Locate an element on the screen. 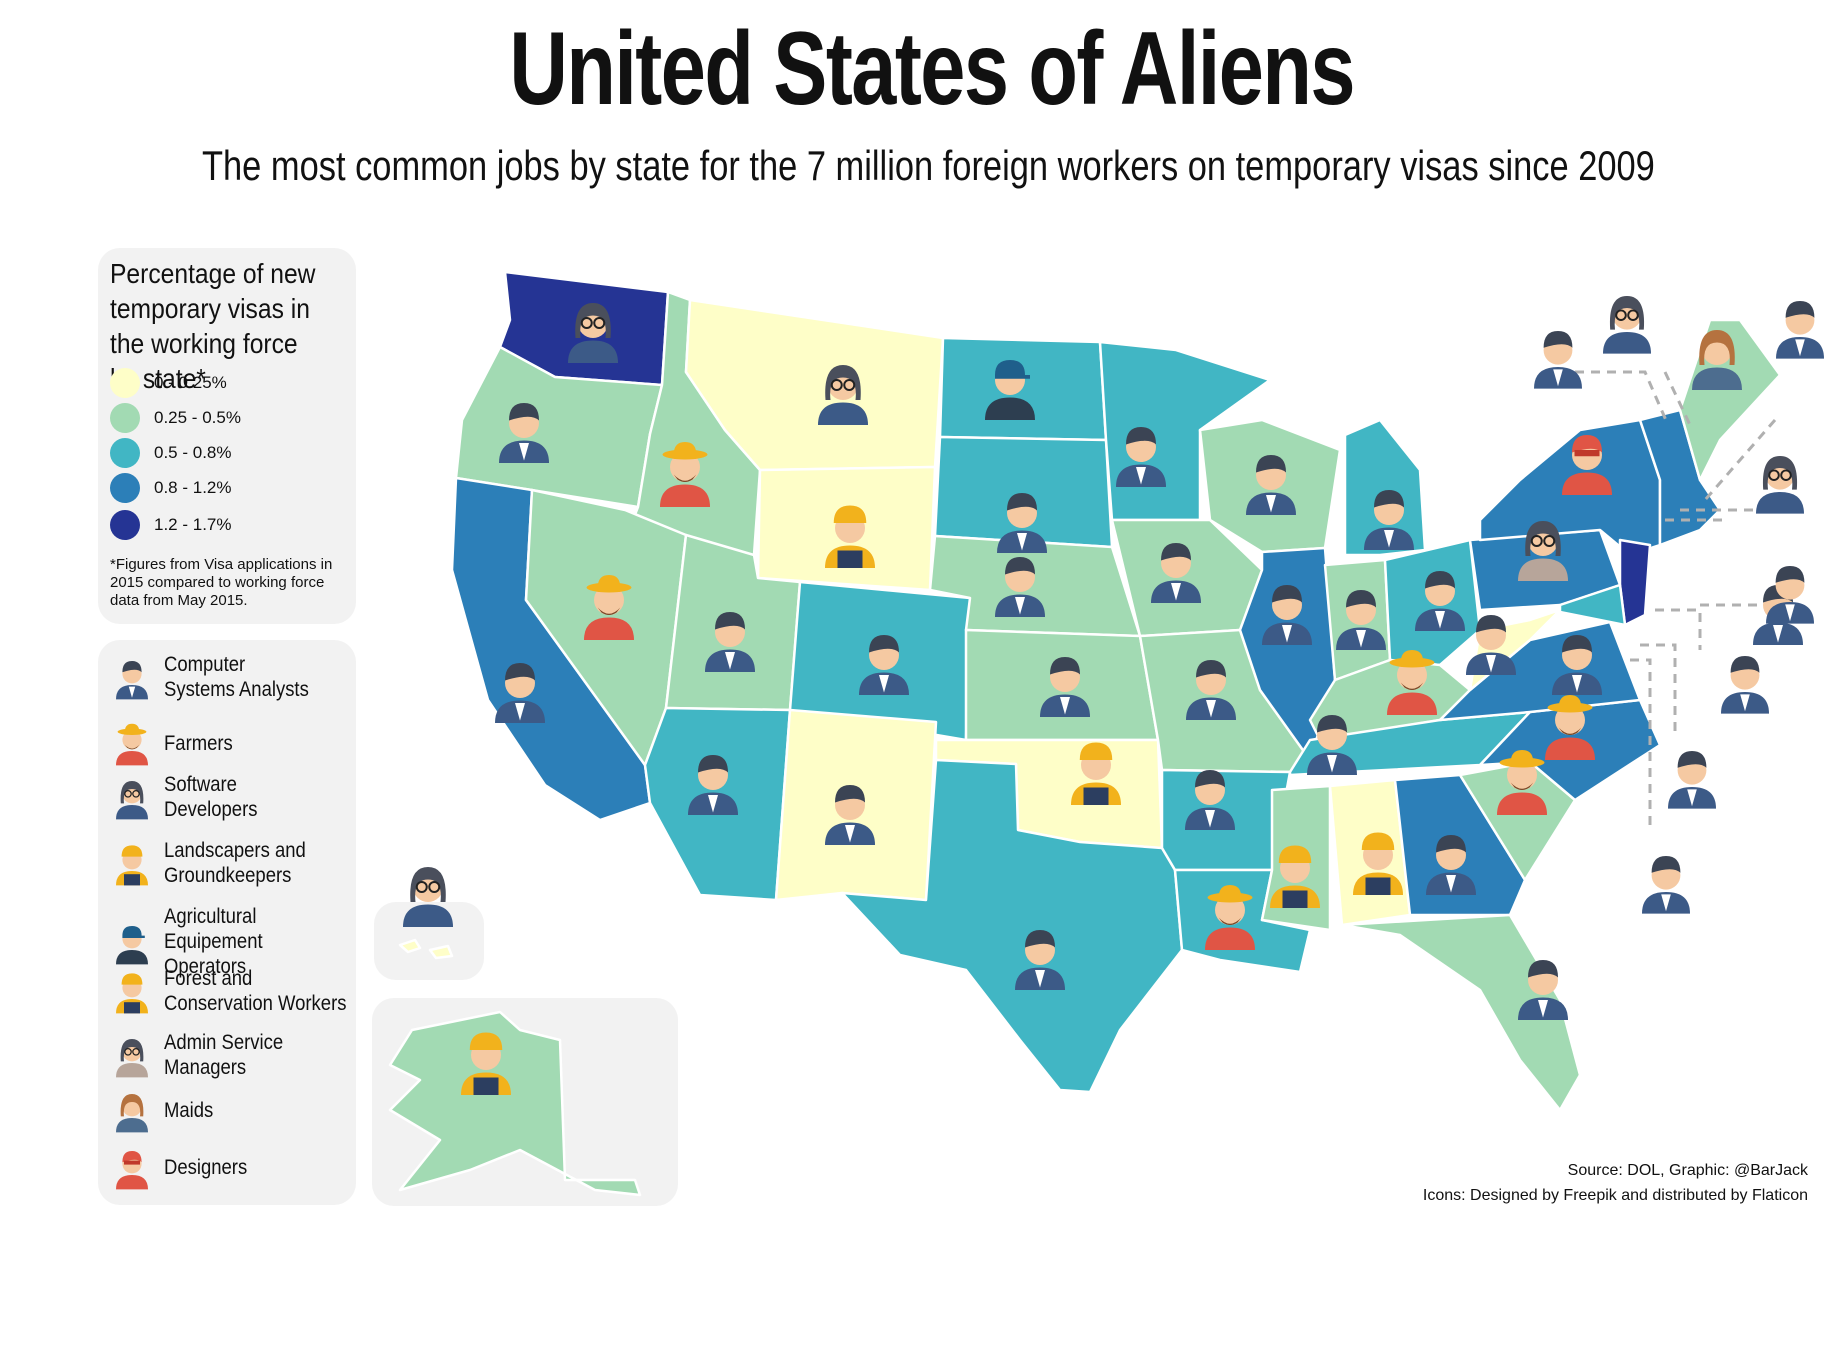 The height and width of the screenshot is (1345, 1828). scale-row: 0.5 - 0.8% is located at coordinates (171, 453).